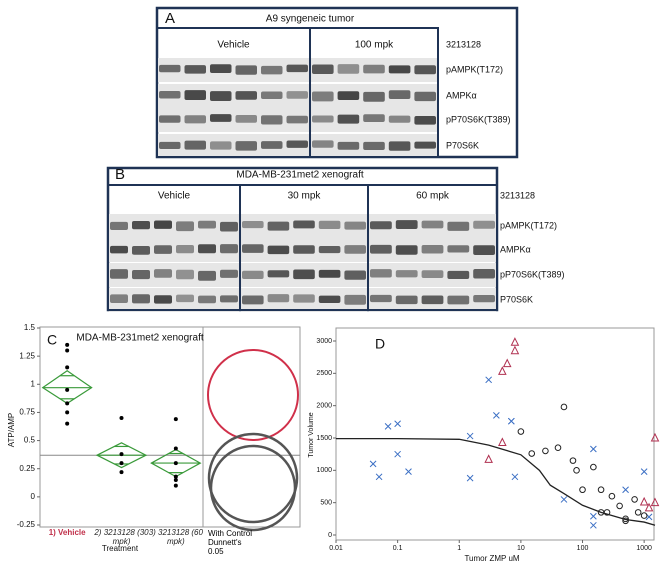  What do you see at coordinates (170, 427) in the screenshot?
I see `plot-frame` at bounding box center [170, 427].